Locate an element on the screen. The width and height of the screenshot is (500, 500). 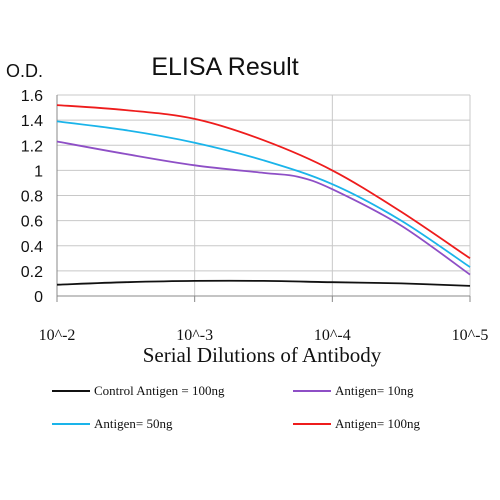
y-tick-label: 1.4 is located at coordinates (32, 121).